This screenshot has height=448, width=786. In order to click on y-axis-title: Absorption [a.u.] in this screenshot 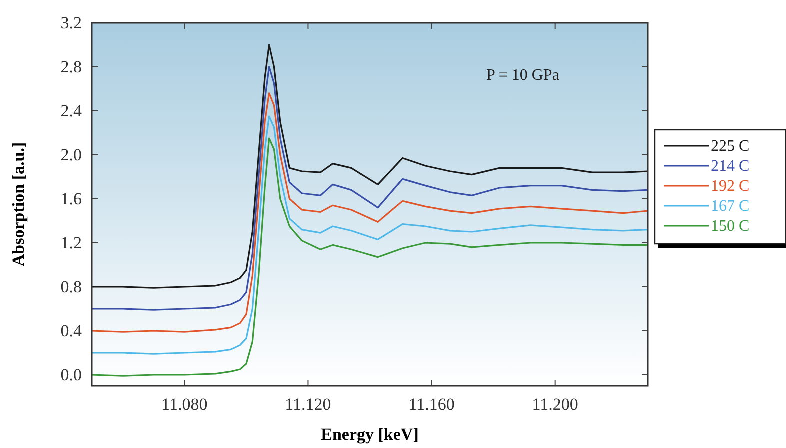, I will do `click(18, 204)`.